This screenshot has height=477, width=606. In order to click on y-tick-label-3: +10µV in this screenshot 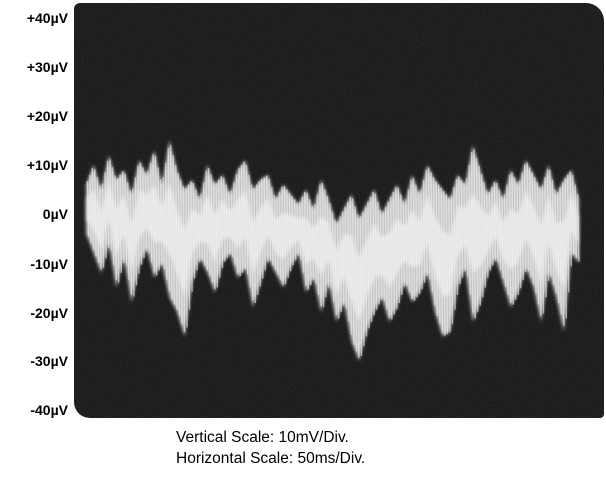, I will do `click(47, 165)`.